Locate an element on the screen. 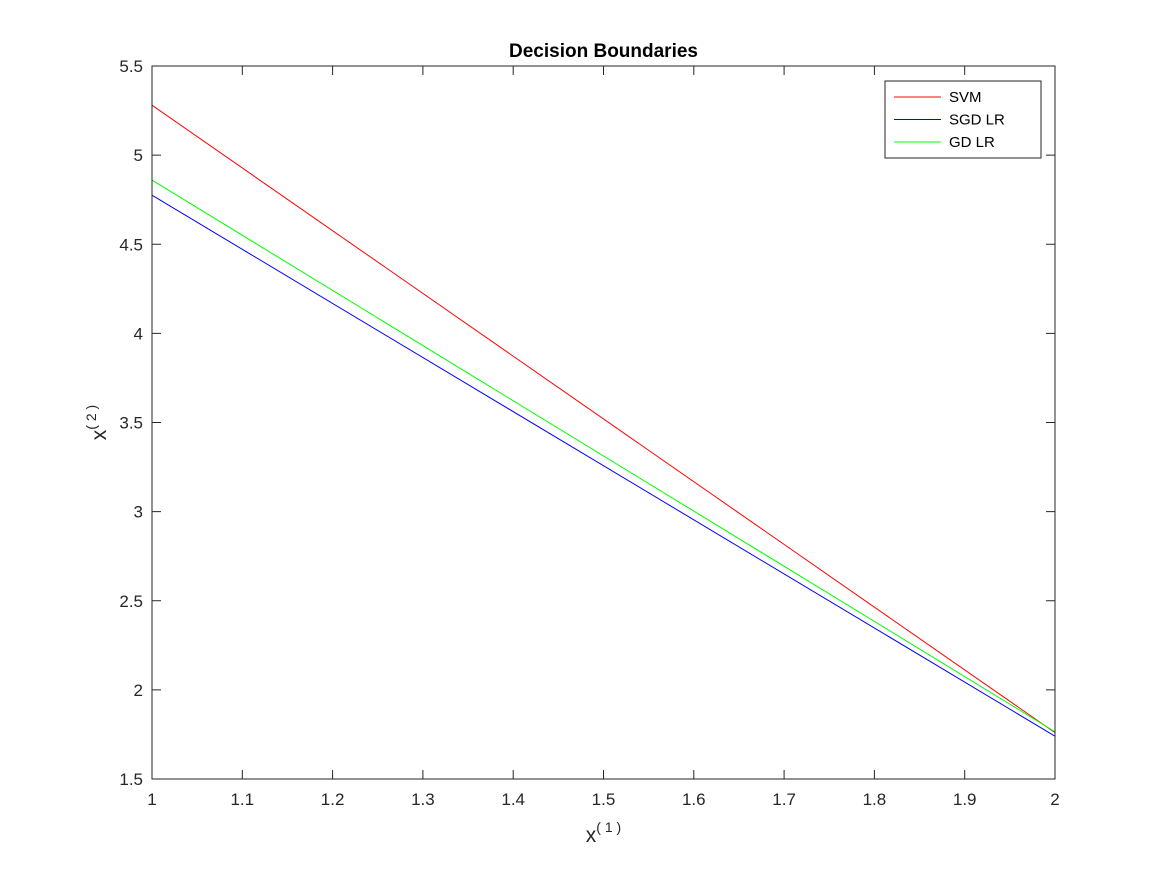  y-tick-label: 3 is located at coordinates (138, 512).